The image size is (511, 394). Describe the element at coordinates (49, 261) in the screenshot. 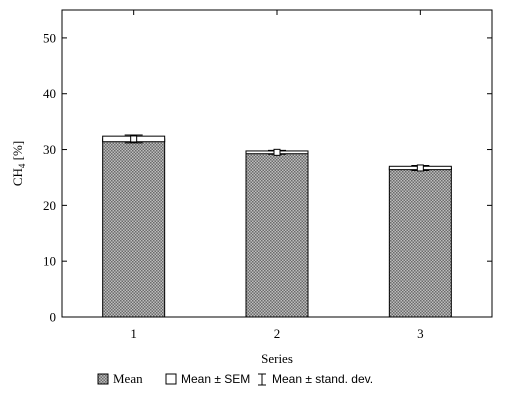

I see `y-tick-label-10: 10` at that location.